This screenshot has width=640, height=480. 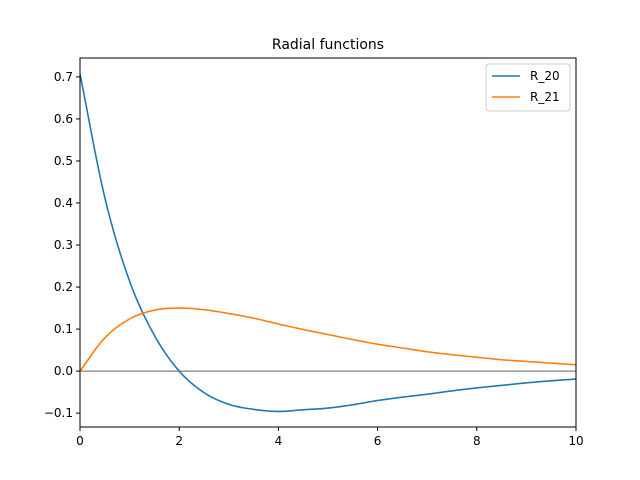 I want to click on y-tick-label: 0.6, so click(x=63, y=119).